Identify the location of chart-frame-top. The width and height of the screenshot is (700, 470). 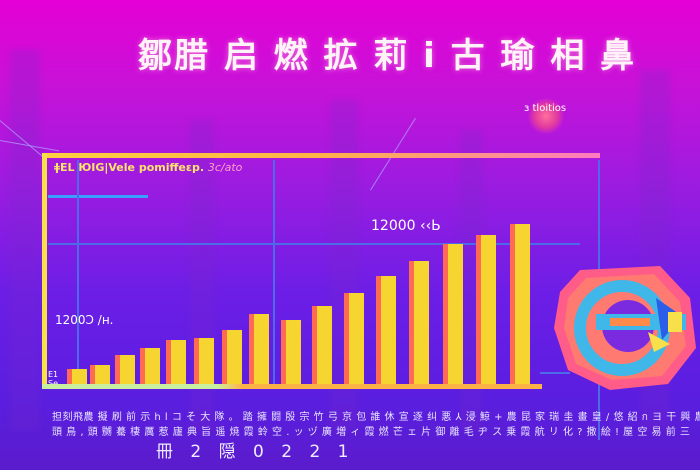
(321, 155).